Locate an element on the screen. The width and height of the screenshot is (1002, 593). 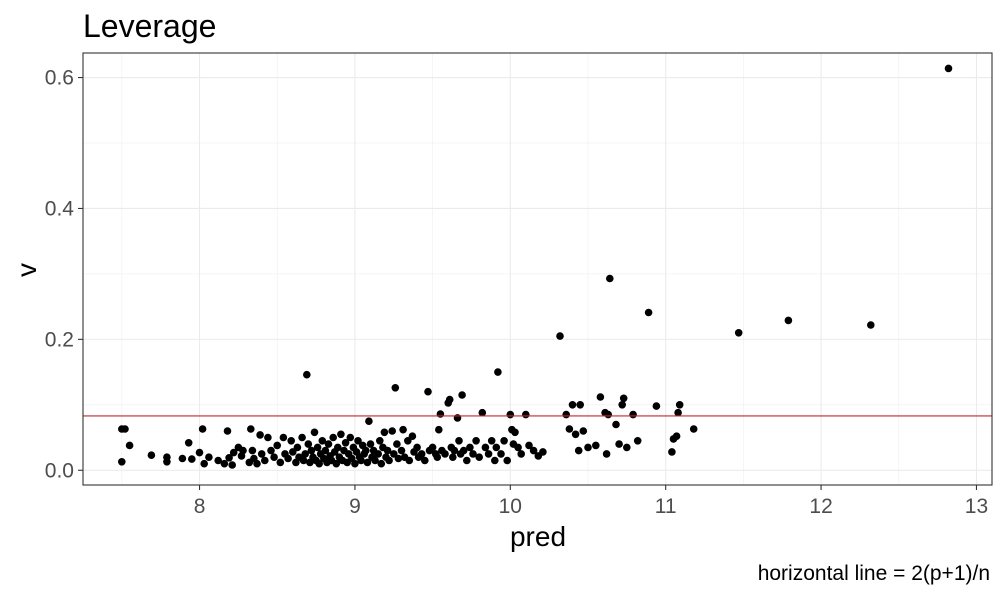
x-tick-label: 13 is located at coordinates (976, 506).